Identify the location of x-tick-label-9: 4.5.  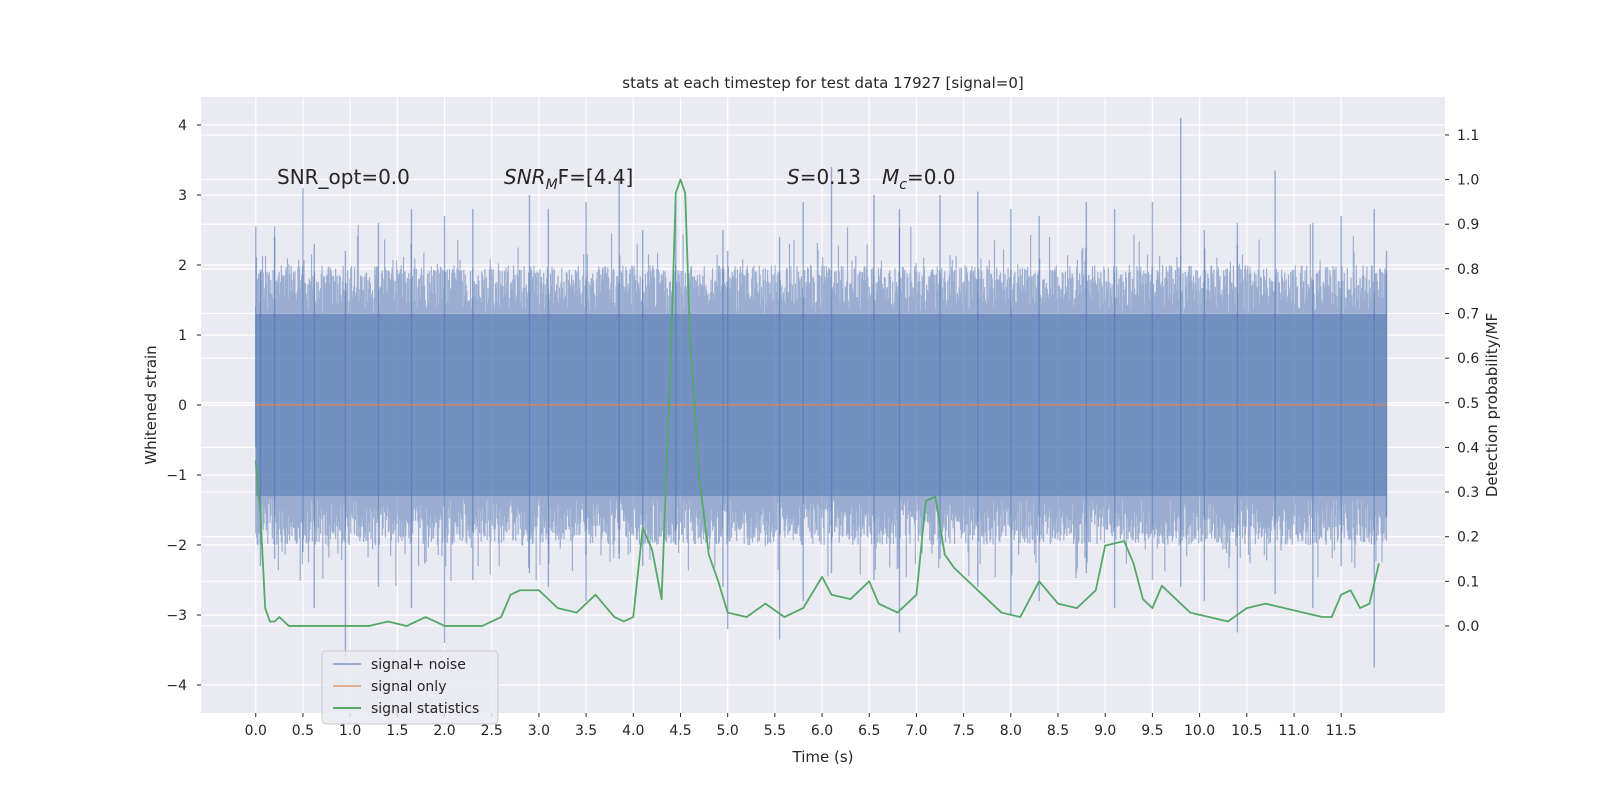
(680, 731).